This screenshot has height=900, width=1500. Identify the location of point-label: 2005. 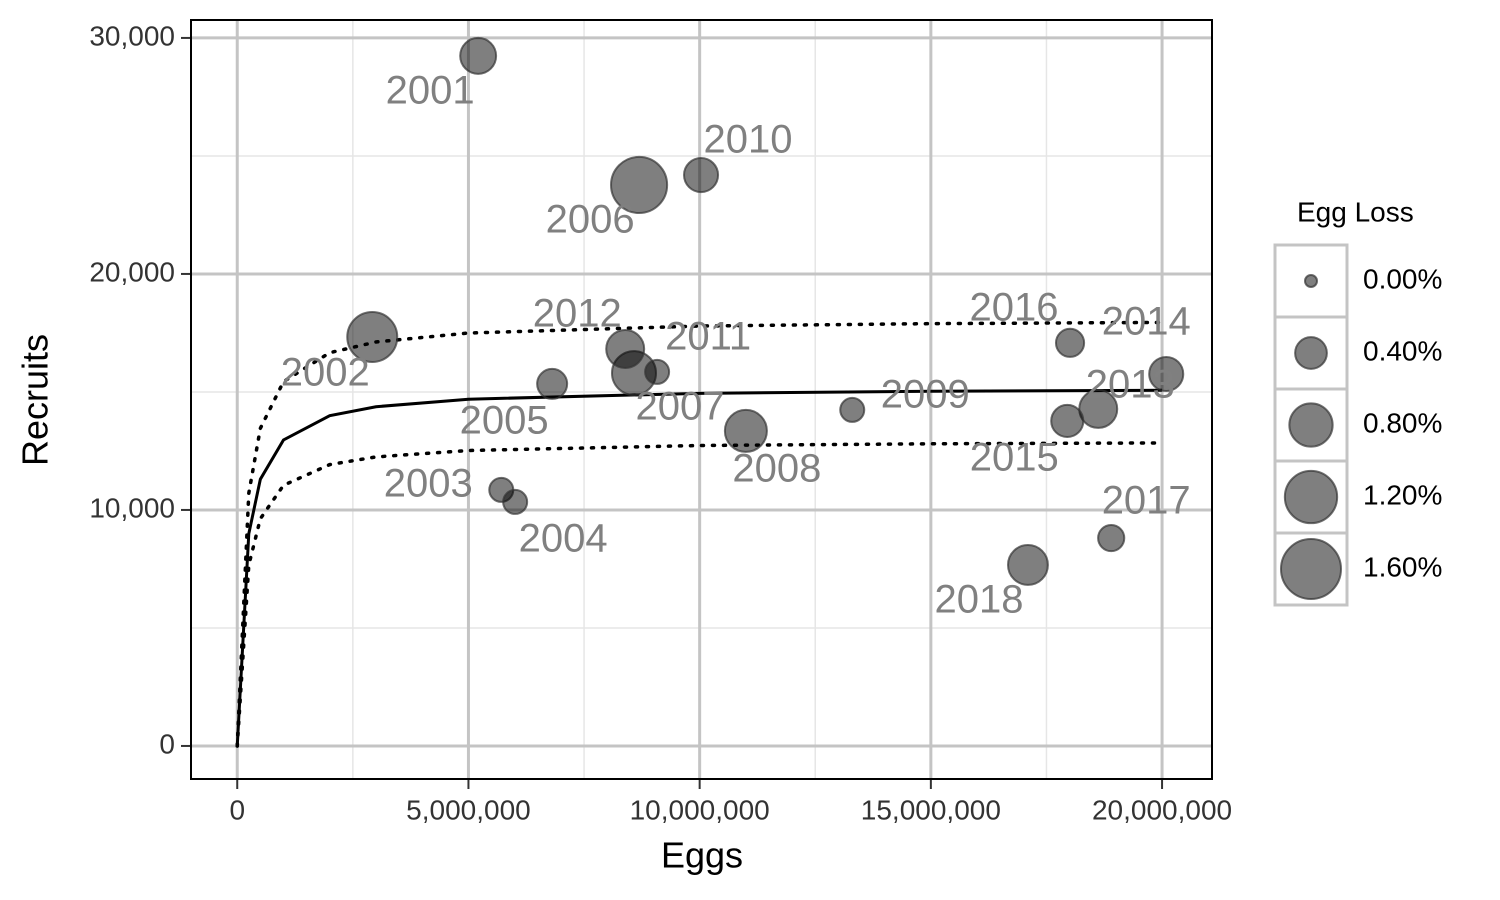
(504, 420).